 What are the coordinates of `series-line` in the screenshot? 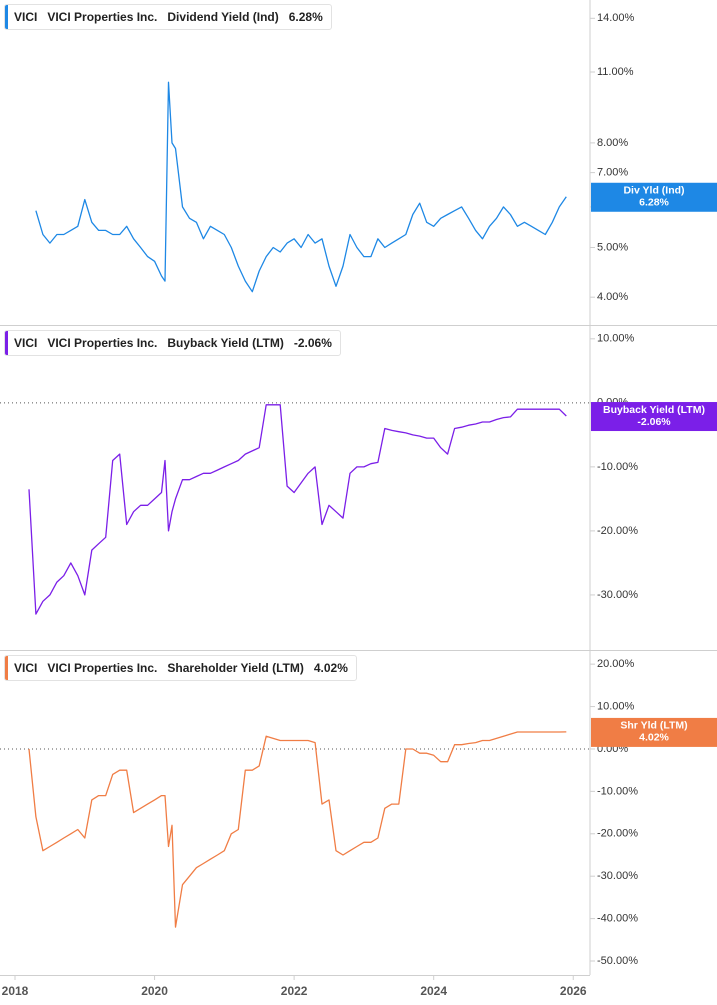 It's located at (297, 829).